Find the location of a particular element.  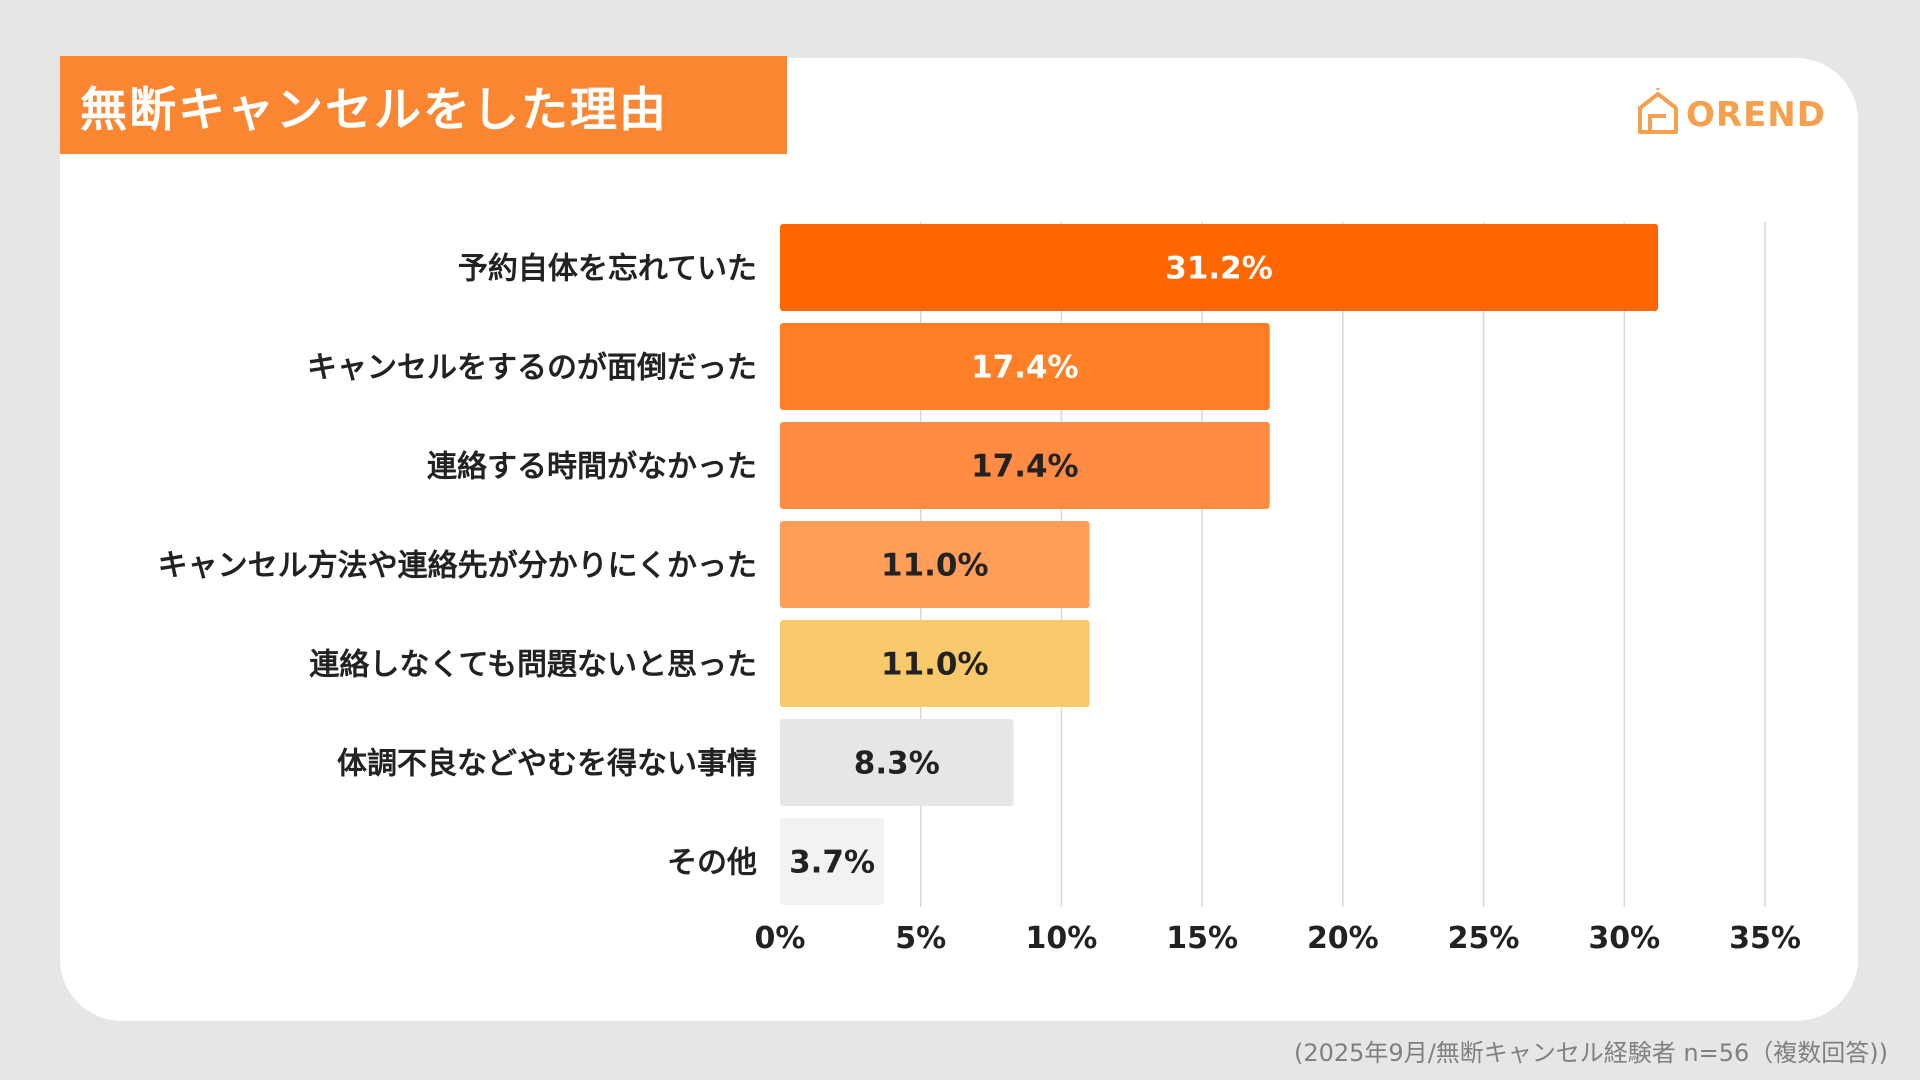

x-tick-label: 5% is located at coordinates (920, 938).